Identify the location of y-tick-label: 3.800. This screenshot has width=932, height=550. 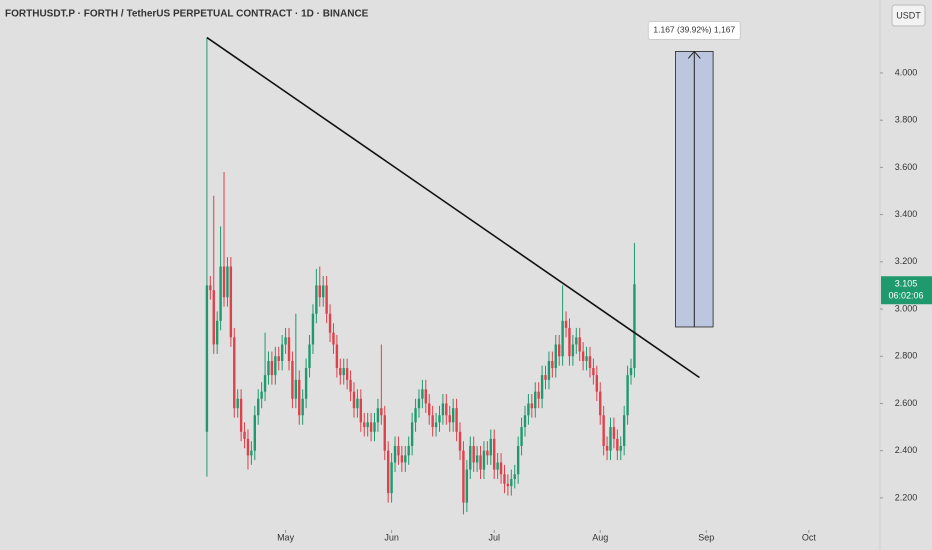
(906, 120).